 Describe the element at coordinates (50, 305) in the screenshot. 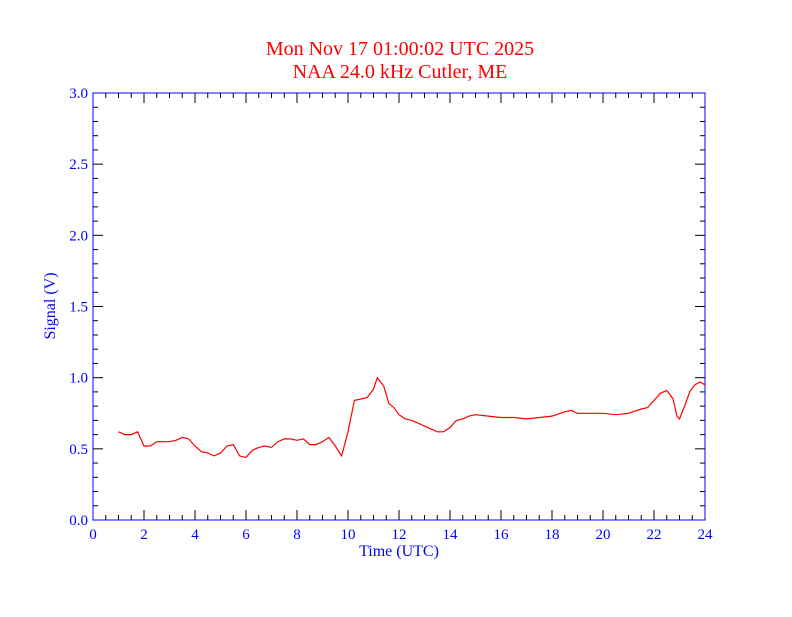

I see `y-axis-label: Signal (V)` at that location.